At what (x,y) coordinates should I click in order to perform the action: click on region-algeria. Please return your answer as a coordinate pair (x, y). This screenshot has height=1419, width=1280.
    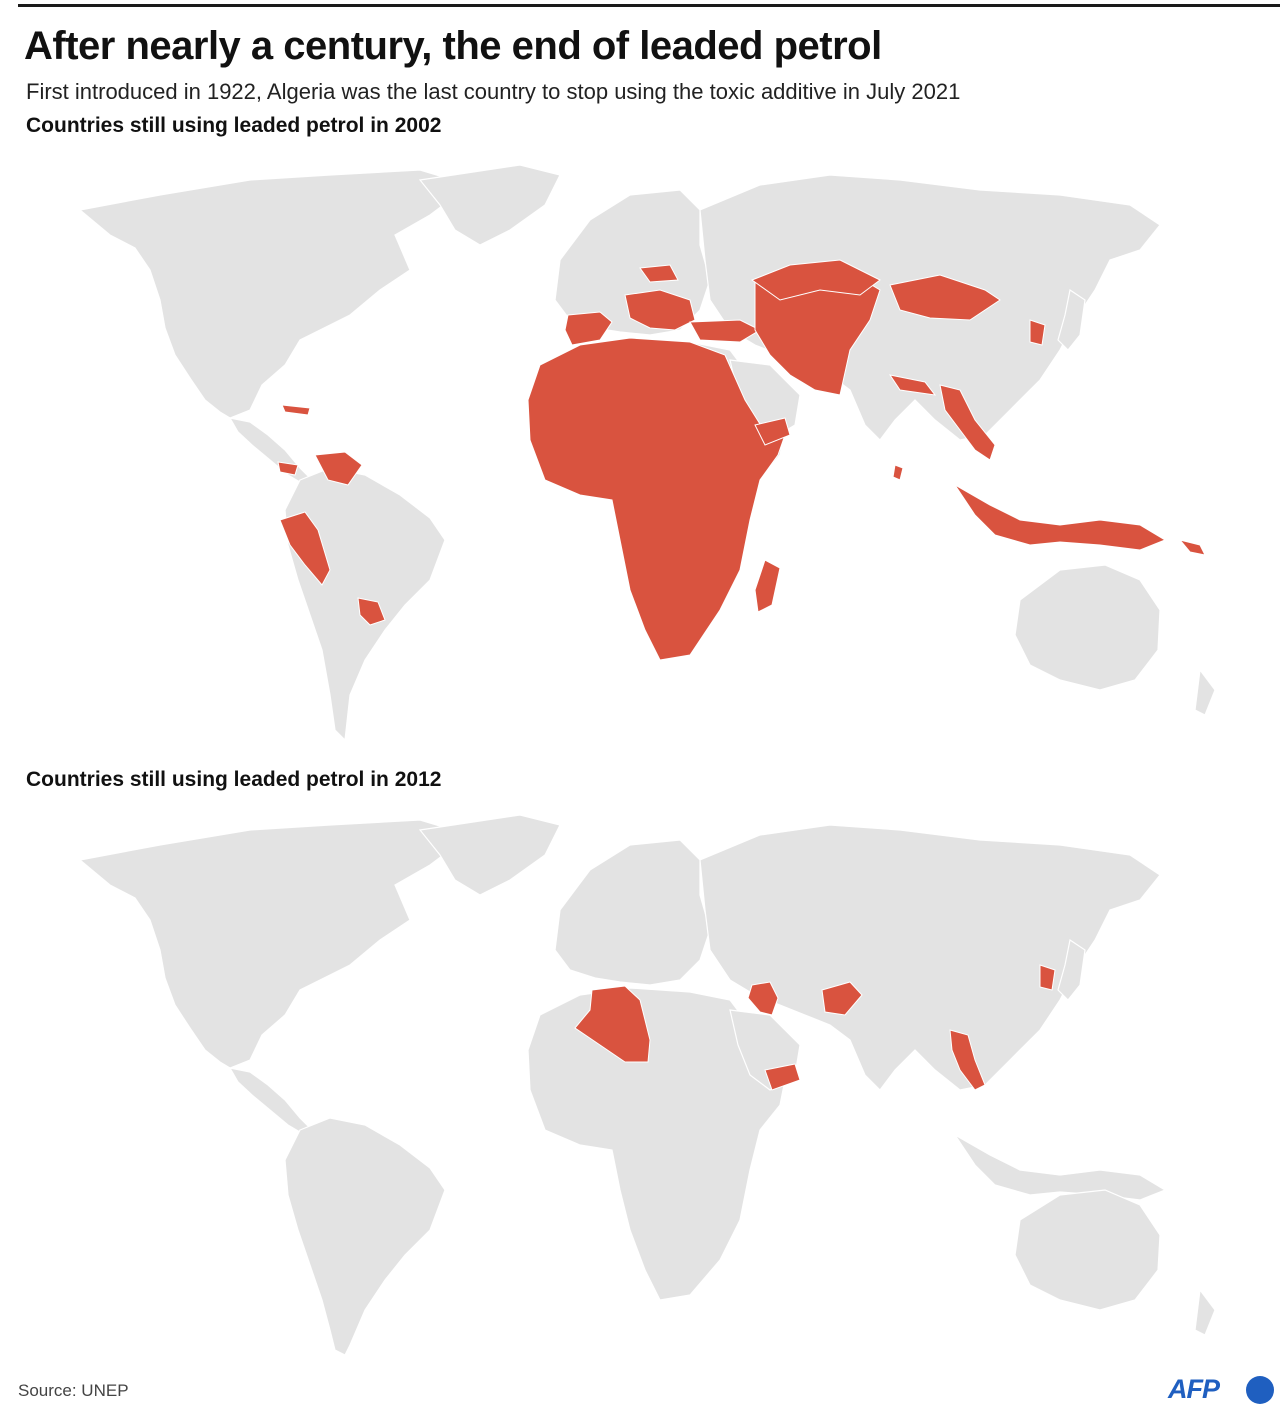
    Looking at the image, I should click on (612, 1024).